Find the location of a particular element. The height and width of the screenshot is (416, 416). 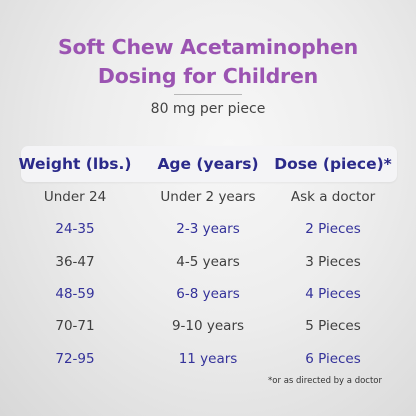

footnote: *or as directed by a doctor is located at coordinates (325, 381).